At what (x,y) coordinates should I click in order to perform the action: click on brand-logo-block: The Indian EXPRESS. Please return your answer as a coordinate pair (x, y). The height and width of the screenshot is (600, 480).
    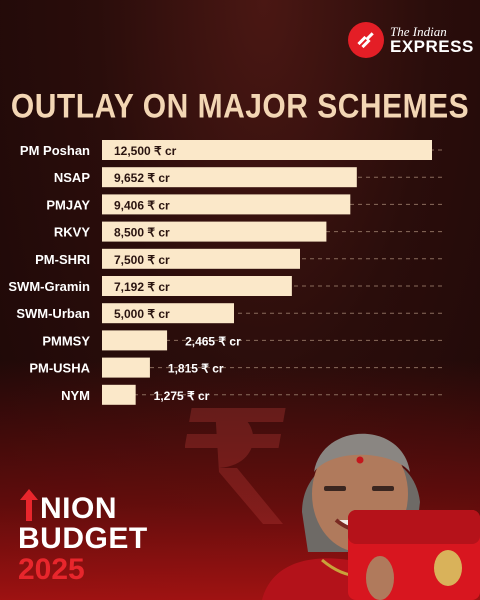
    Looking at the image, I should click on (411, 40).